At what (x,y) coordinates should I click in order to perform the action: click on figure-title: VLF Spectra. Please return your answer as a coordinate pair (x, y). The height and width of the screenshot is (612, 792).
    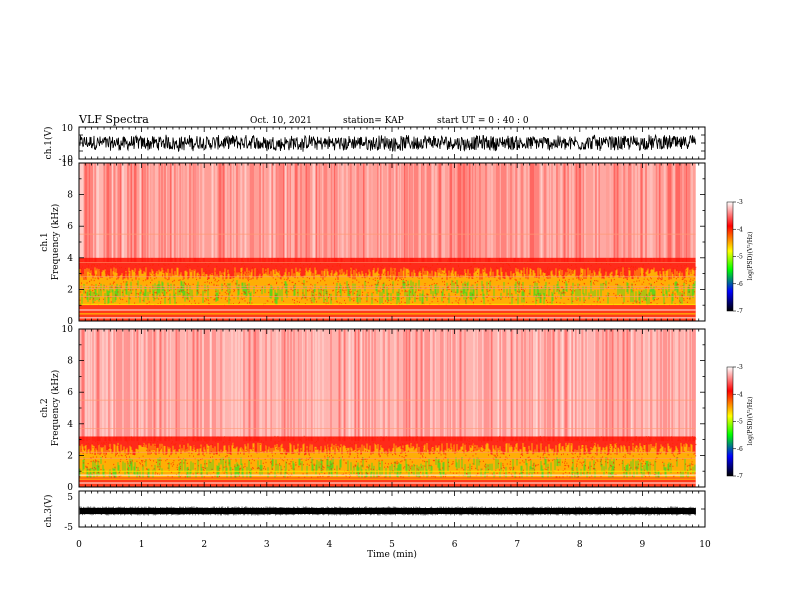
    Looking at the image, I should click on (113, 119).